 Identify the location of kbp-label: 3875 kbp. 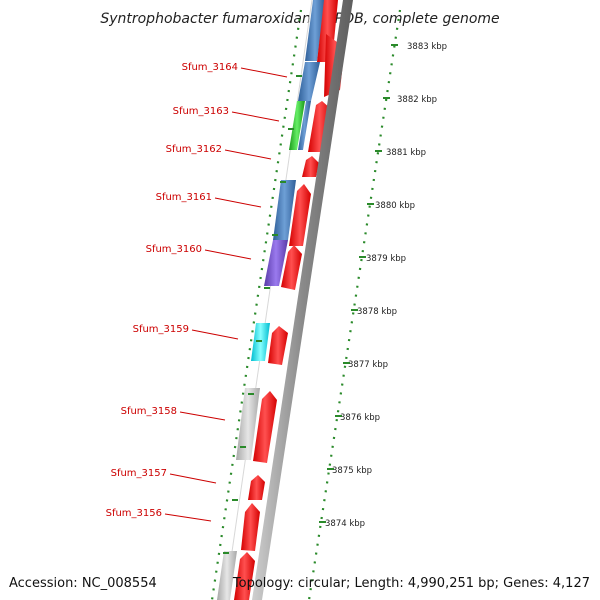
(352, 471).